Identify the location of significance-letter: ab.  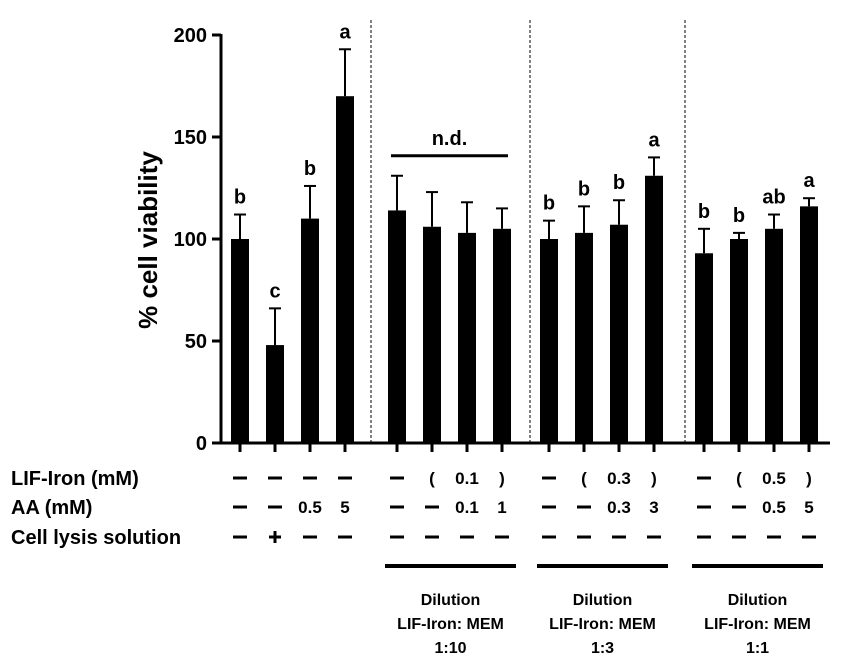
(773, 198).